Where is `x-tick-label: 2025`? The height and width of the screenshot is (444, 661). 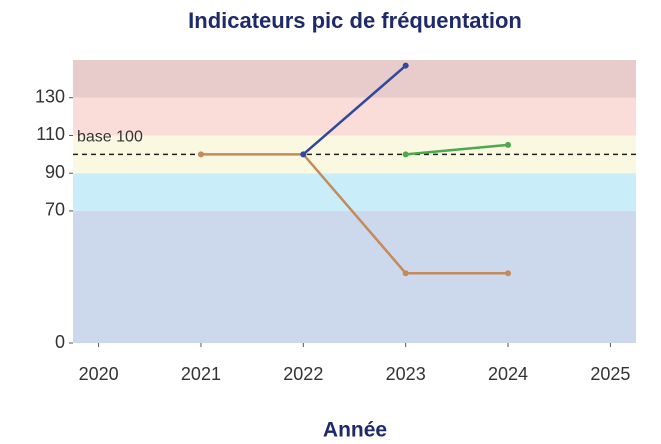
x-tick-label: 2025 is located at coordinates (610, 374).